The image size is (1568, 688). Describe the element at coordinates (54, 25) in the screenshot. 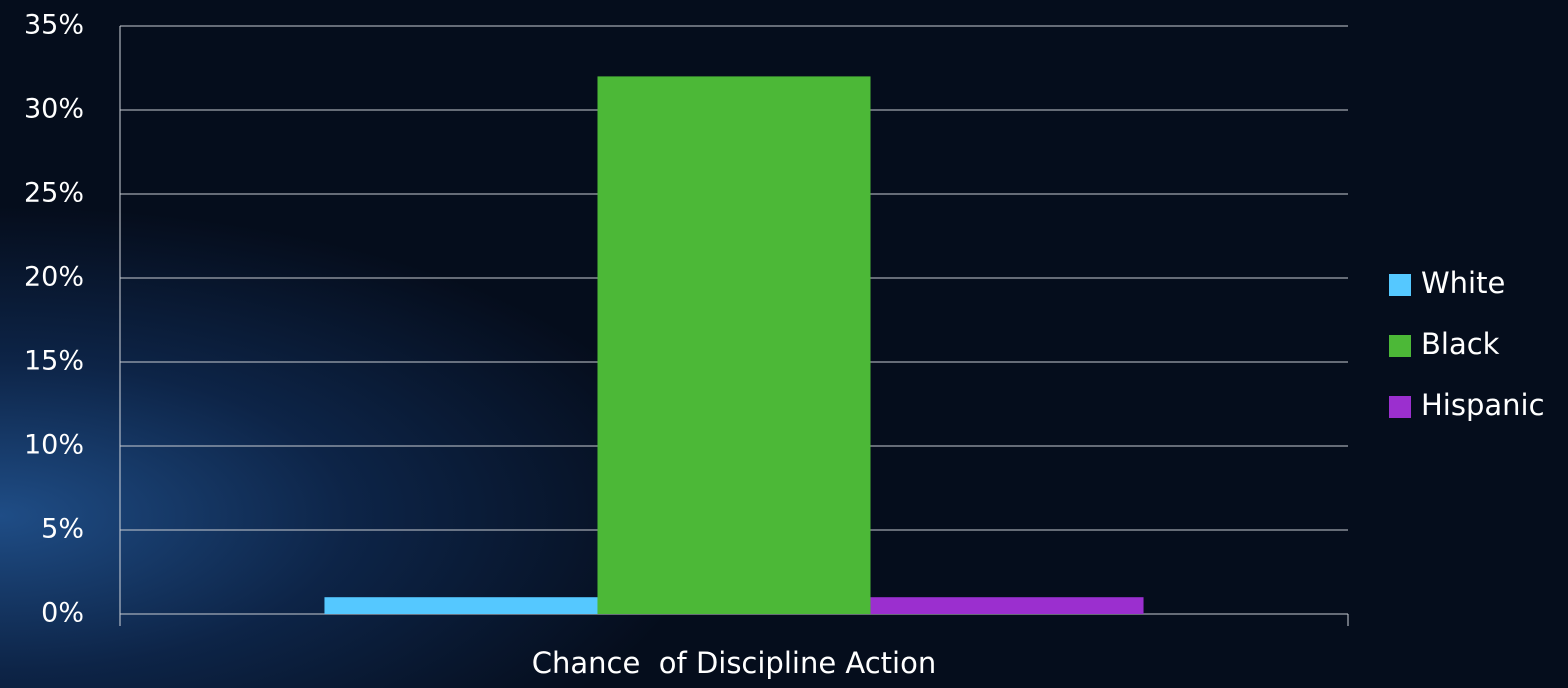

I see `y-tick-label: 35%` at that location.